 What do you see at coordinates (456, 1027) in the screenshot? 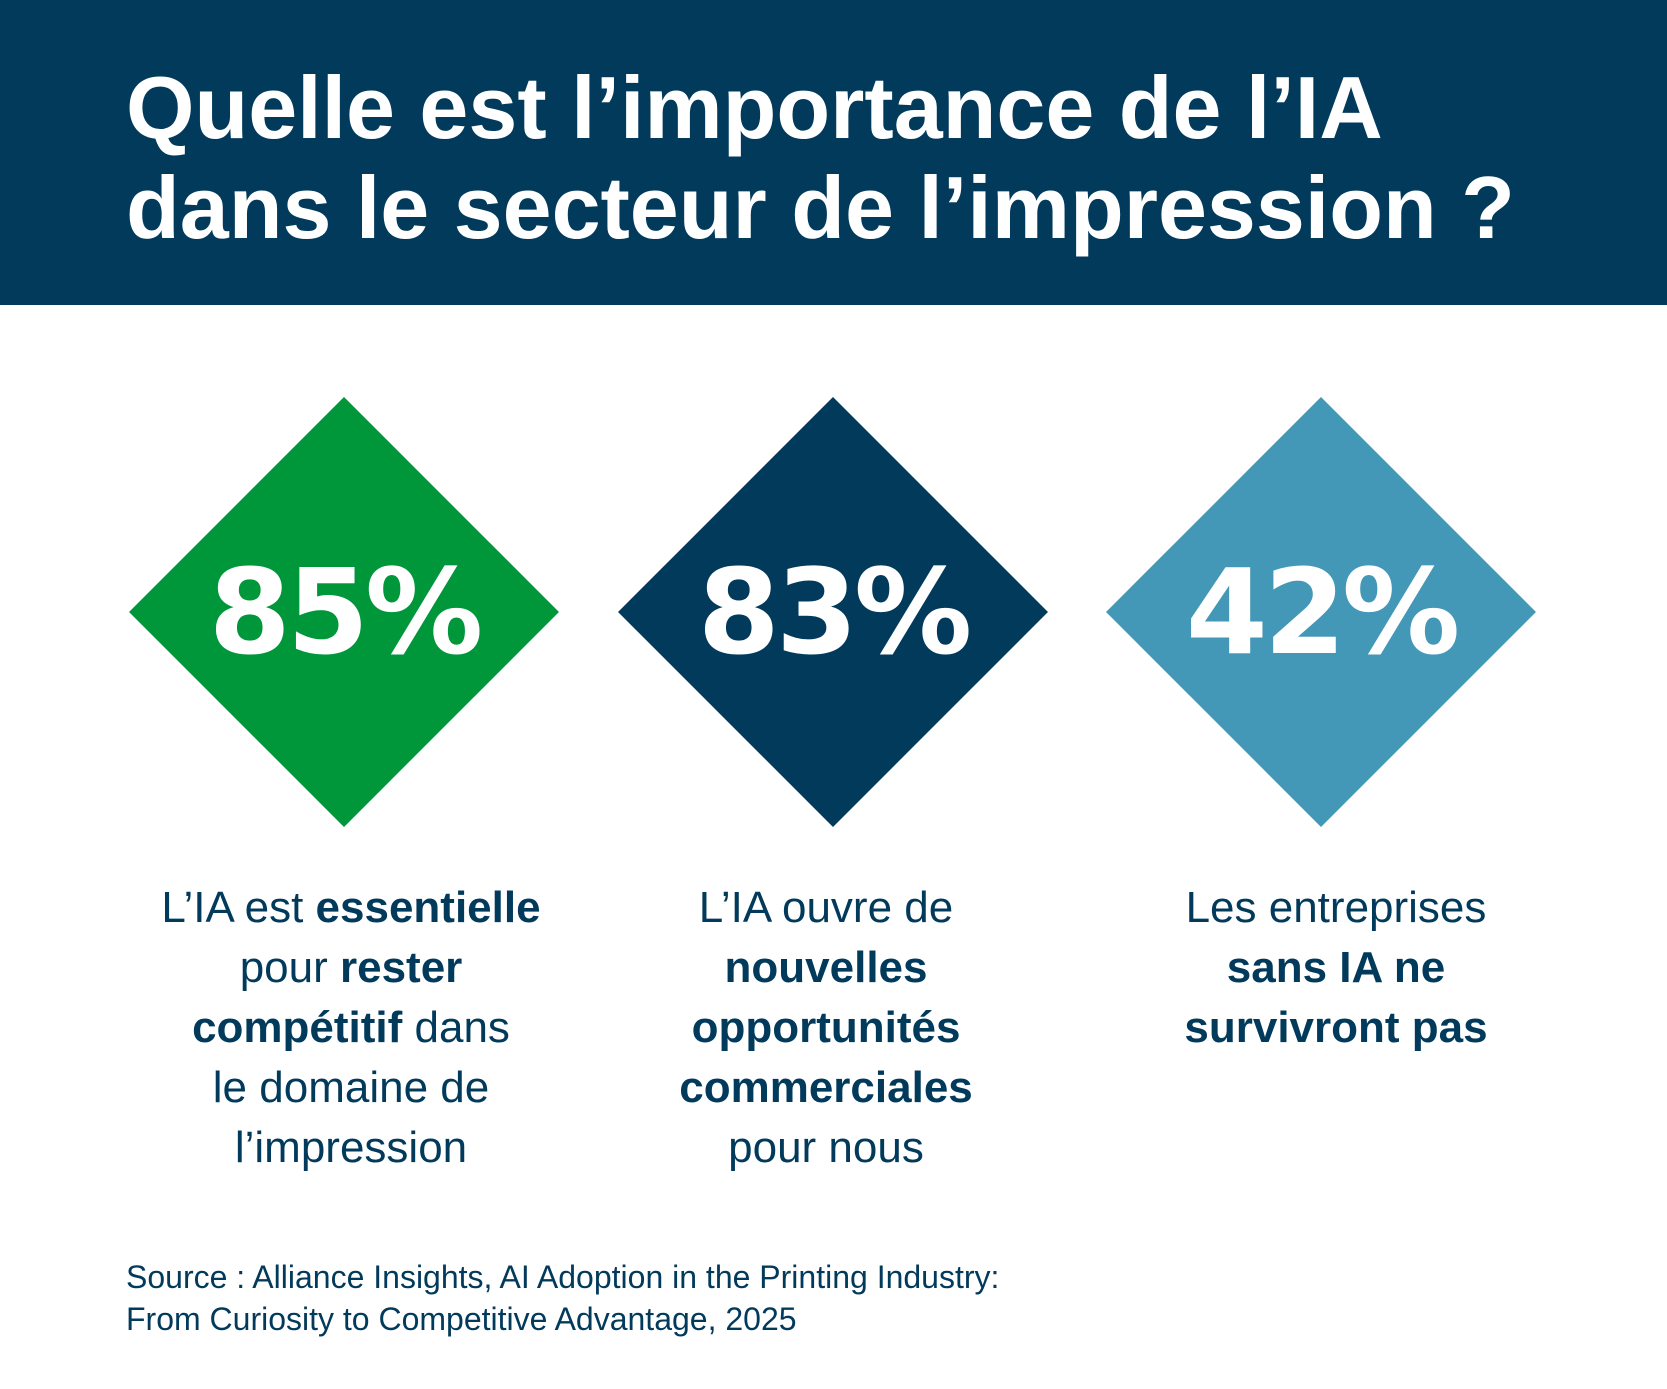
I see `desc-text: dans` at bounding box center [456, 1027].